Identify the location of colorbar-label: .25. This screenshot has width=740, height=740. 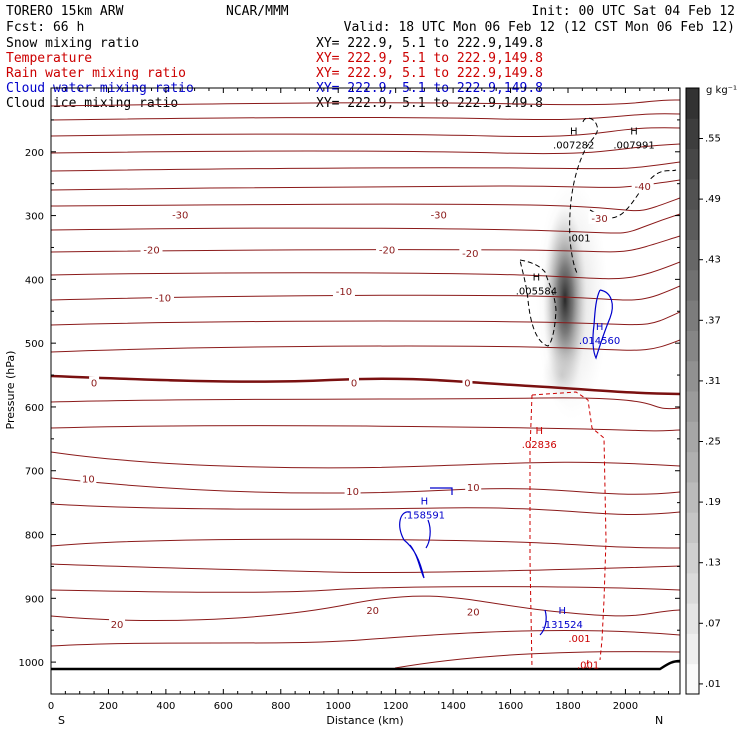
(713, 442).